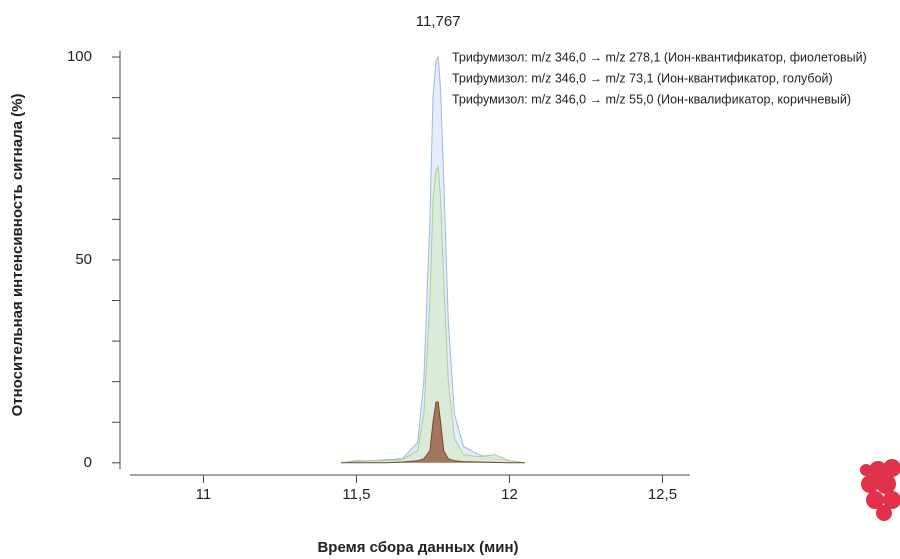  I want to click on x-tick-label: 12, so click(509, 494).